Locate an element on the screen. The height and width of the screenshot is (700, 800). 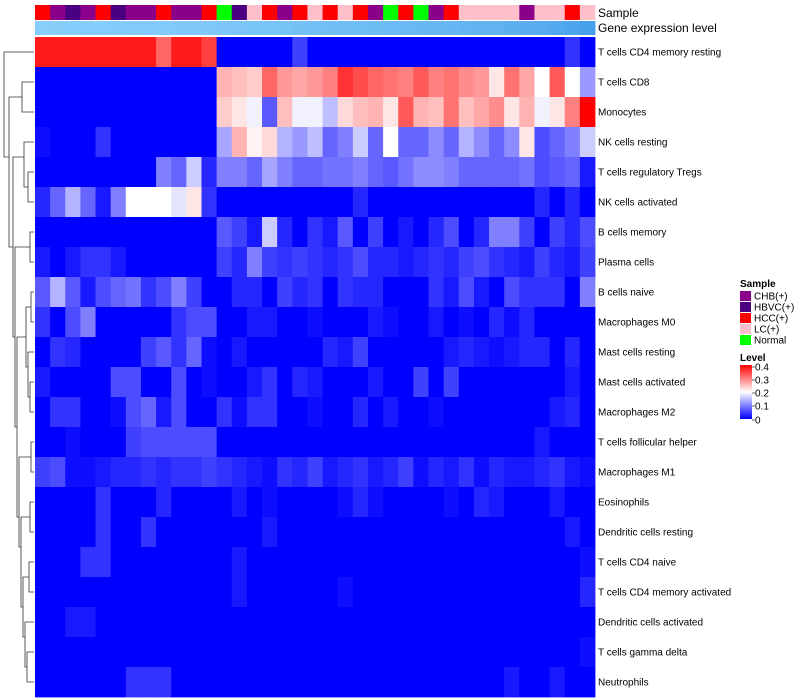
legend-sample-title: Sample is located at coordinates (758, 284).